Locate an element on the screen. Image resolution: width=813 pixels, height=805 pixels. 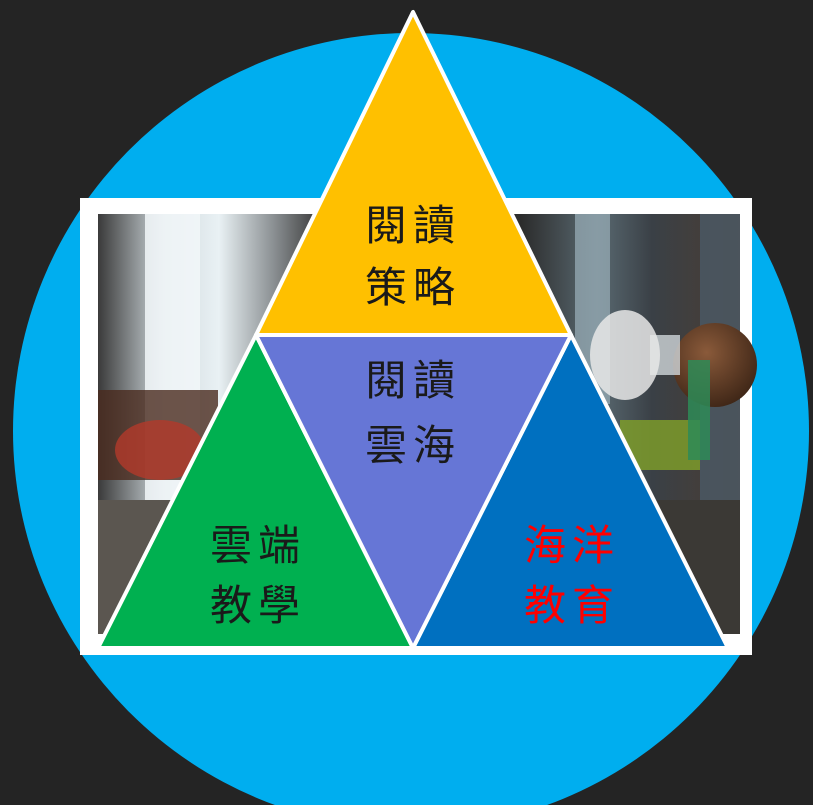
center-label-line1: 閱讀 is located at coordinates (413, 380).